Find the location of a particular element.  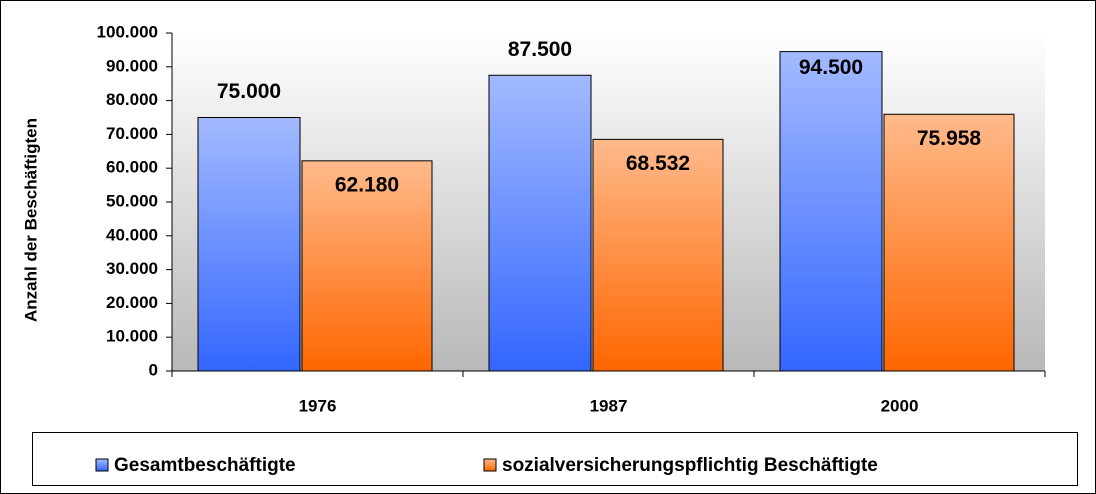

y-tick-label: 80.000 is located at coordinates (132, 99).